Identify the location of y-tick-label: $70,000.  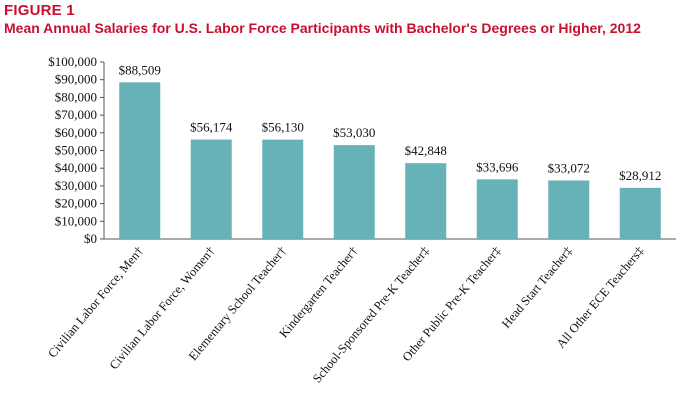
(76, 114).